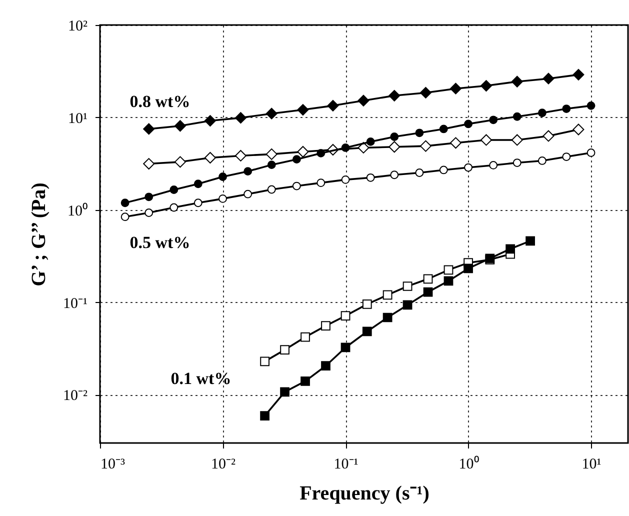 The height and width of the screenshot is (516, 629). I want to click on x-tick-label: 10⁻³, so click(113, 464).